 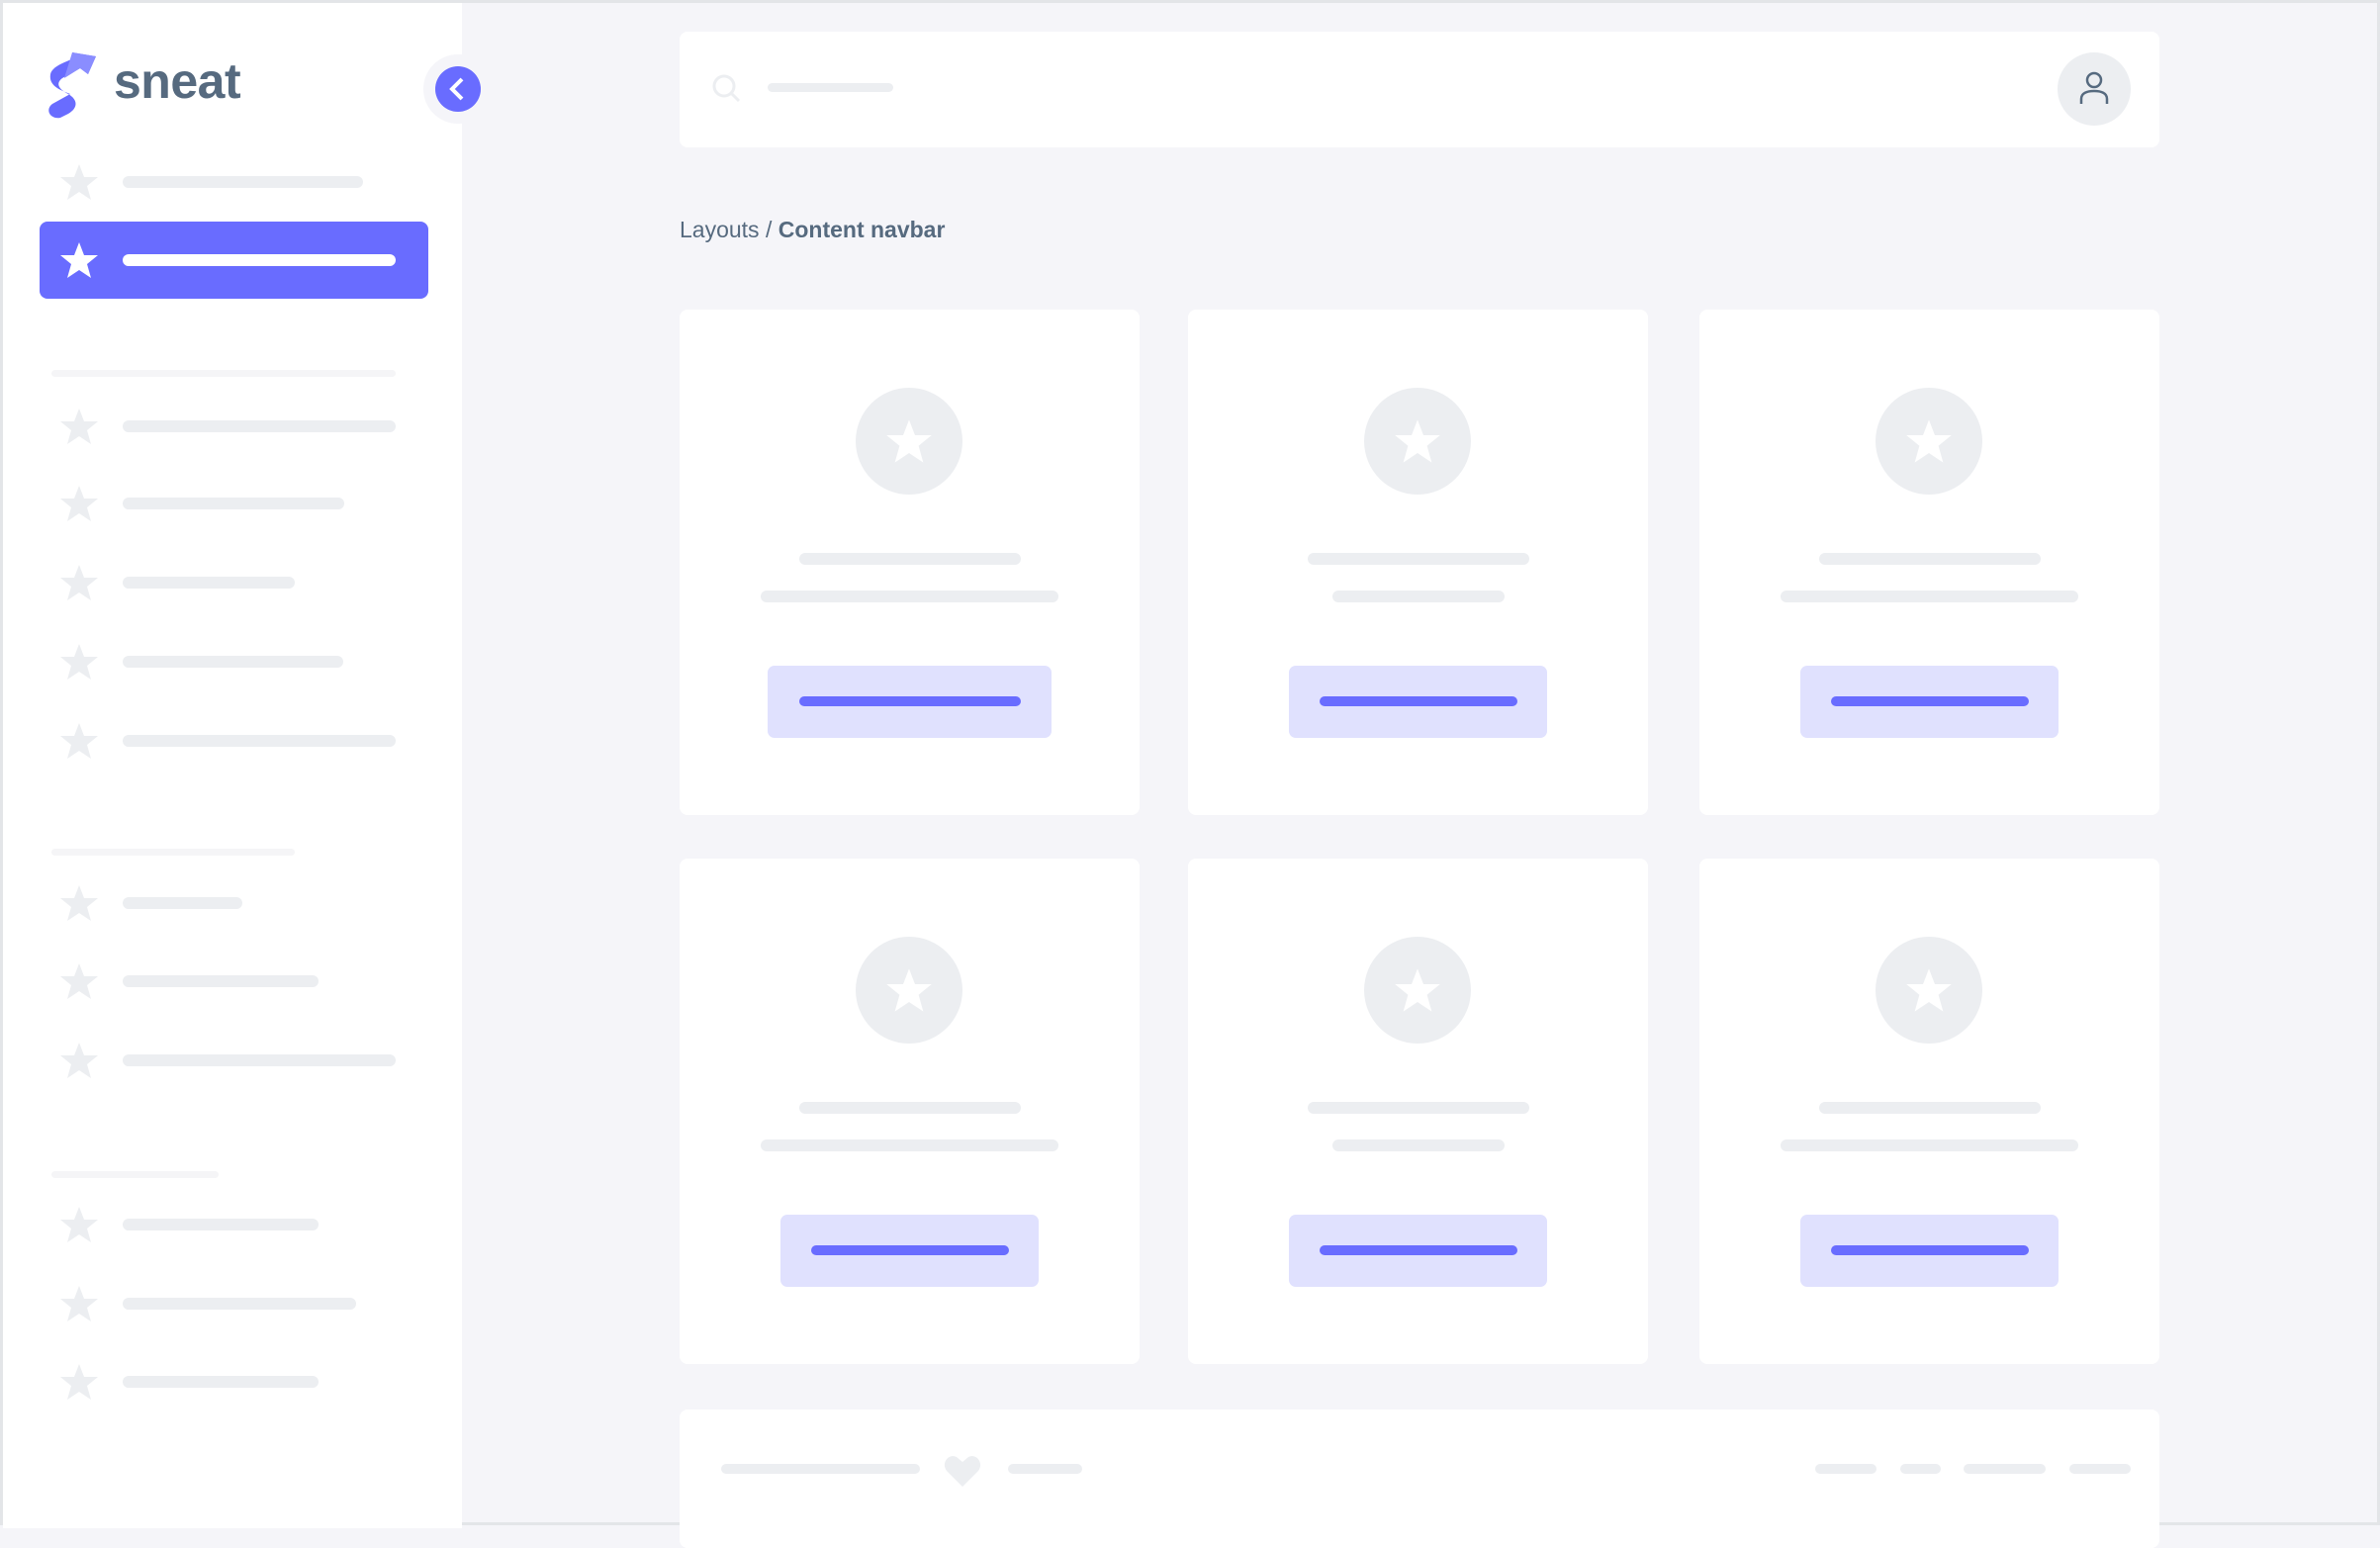 What do you see at coordinates (72, 85) in the screenshot?
I see `sneat-logo` at bounding box center [72, 85].